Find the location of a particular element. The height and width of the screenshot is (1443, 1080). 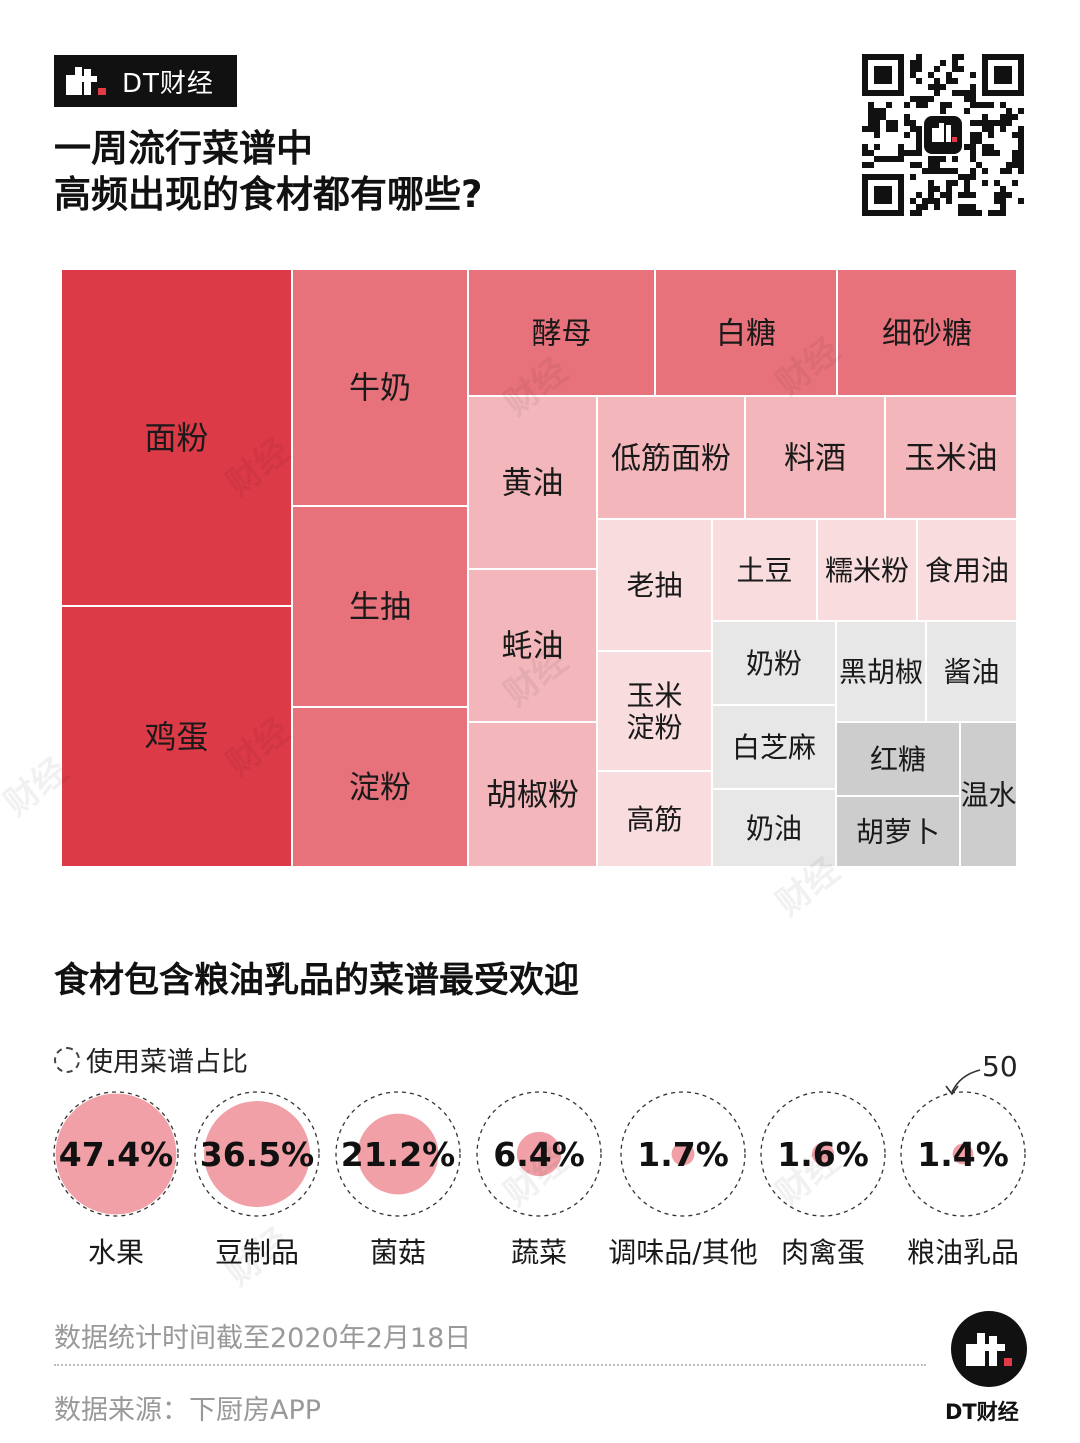

treemap-cell-label: 玉米淀粉 is located at coordinates (654, 711).